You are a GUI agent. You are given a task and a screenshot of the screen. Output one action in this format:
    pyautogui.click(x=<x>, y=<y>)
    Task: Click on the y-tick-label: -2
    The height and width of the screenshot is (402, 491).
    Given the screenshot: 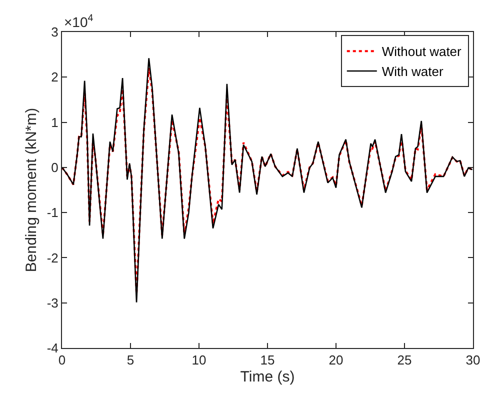 What is the action you would take?
    pyautogui.click(x=52, y=258)
    